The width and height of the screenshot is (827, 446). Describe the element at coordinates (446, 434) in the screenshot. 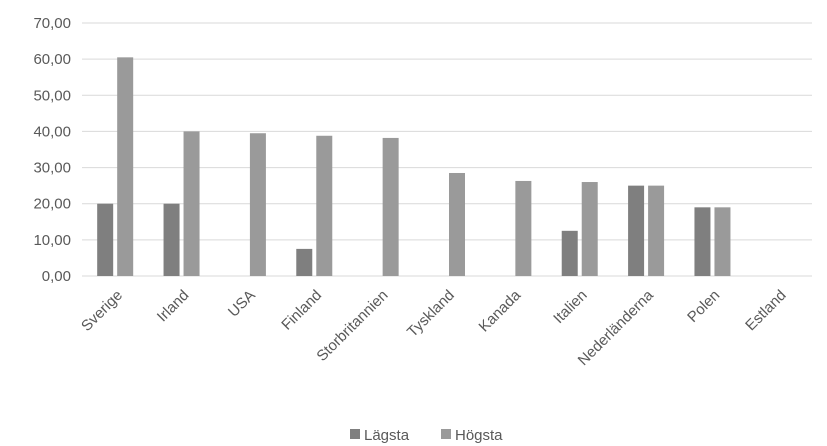

I see `legend-swatch-högsta` at that location.